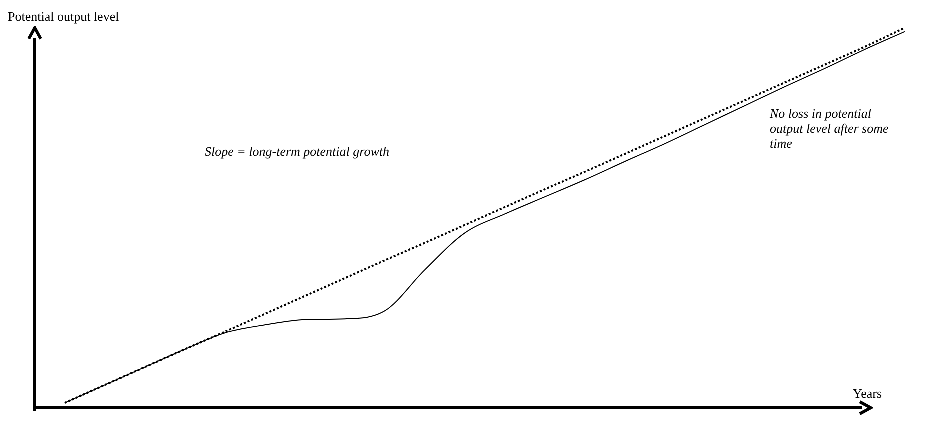  I want to click on annotation: No loss in potential output level after some time, so click(829, 128).